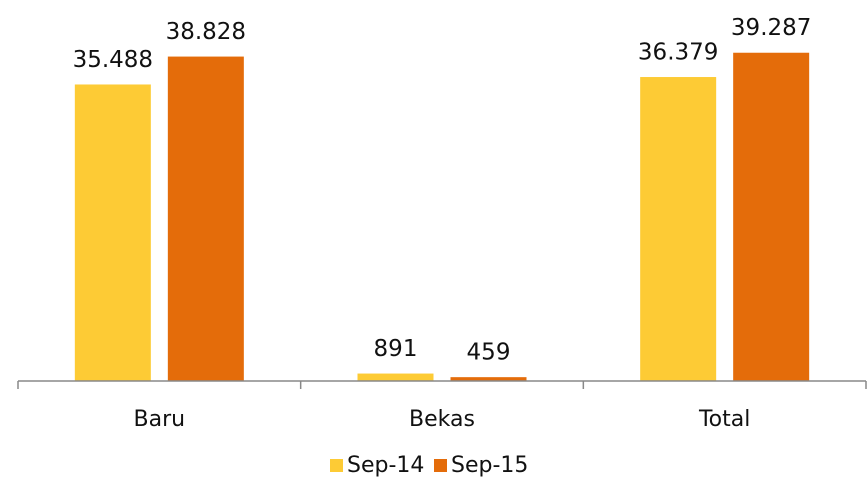 This screenshot has width=868, height=494. I want to click on legend-label: Sep-15, so click(489, 465).